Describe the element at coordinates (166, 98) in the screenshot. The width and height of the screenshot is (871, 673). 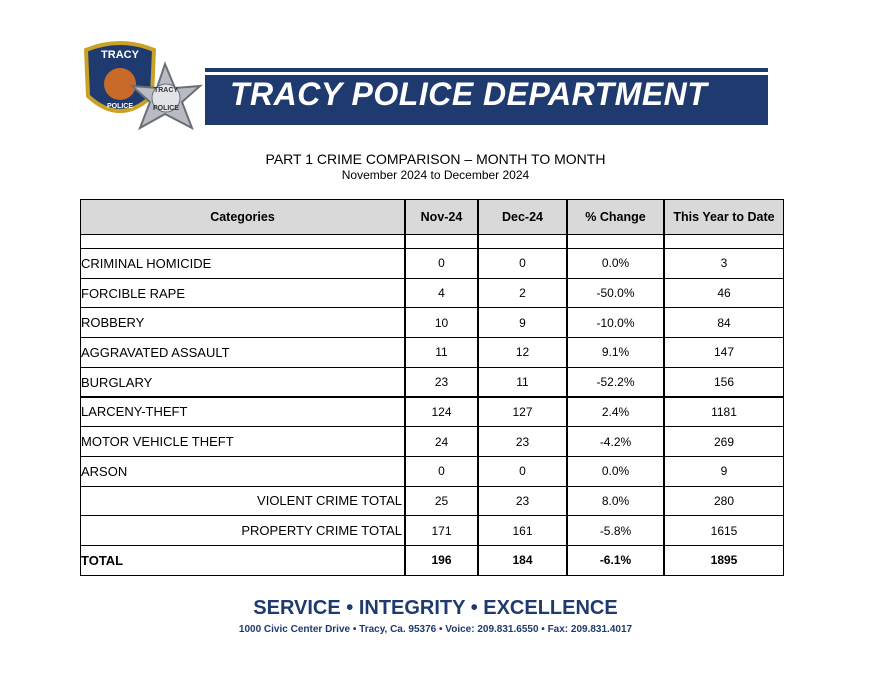
I see `badge-center` at that location.